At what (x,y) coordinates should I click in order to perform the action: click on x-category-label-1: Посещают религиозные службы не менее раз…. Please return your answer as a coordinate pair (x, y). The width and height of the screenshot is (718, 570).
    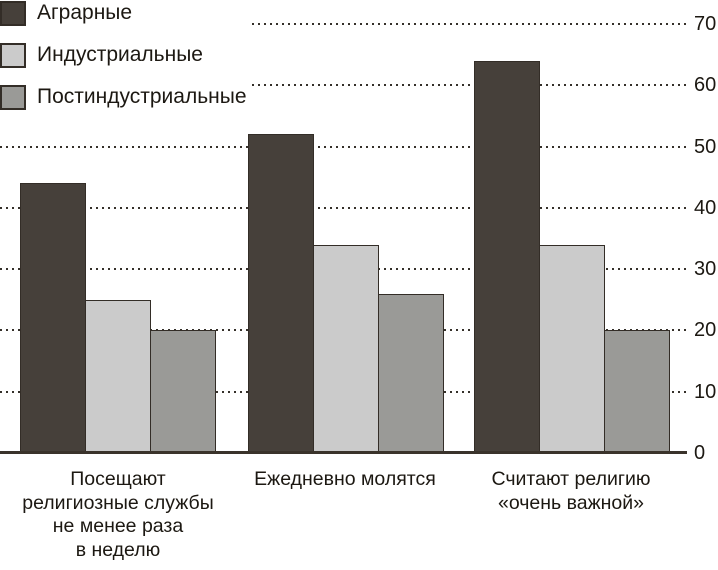
    Looking at the image, I should click on (118, 514).